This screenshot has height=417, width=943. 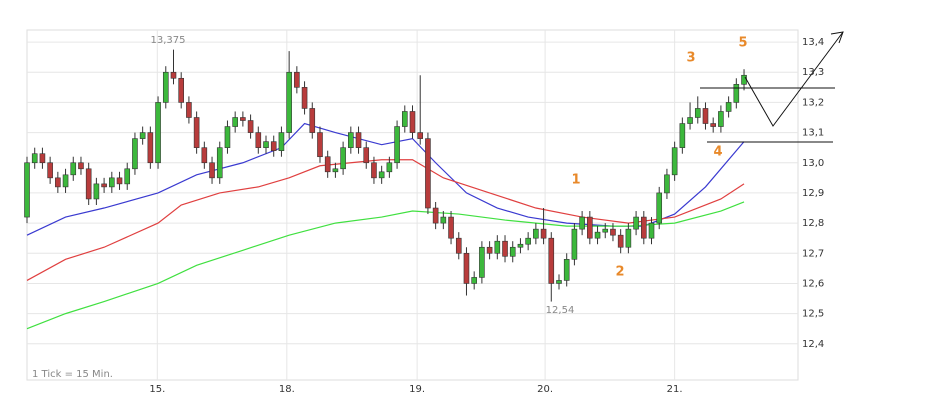 I want to click on y-tick-label: 13,1, so click(x=813, y=133).